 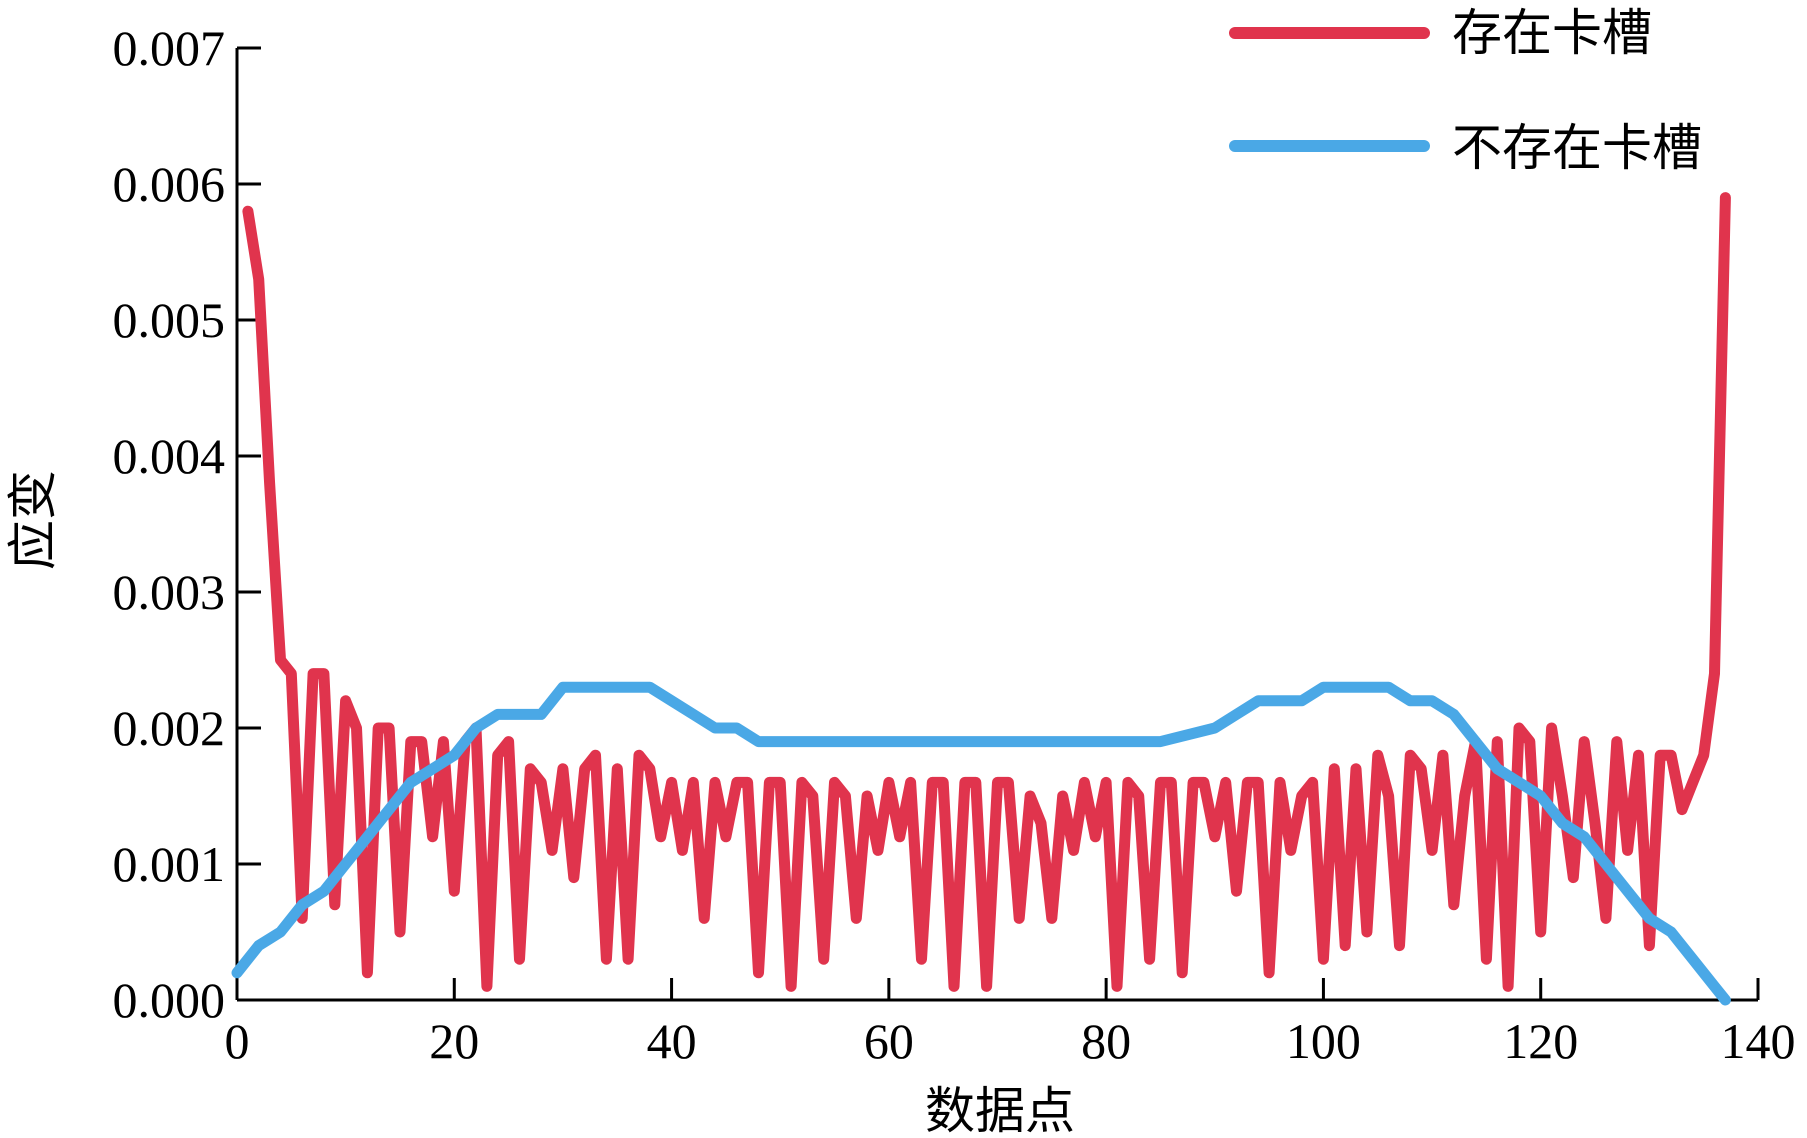 What do you see at coordinates (1465, 90) in the screenshot?
I see `legend: 存在卡槽 不存在卡槽` at bounding box center [1465, 90].